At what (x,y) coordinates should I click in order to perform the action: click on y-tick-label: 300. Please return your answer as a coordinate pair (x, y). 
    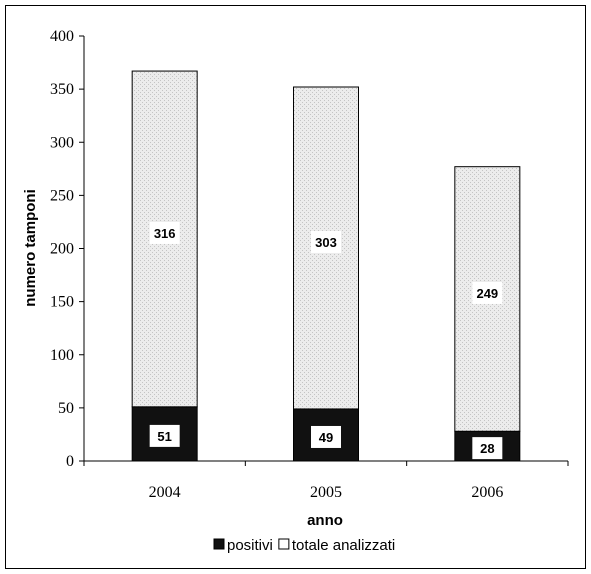
    Looking at the image, I should click on (62, 142).